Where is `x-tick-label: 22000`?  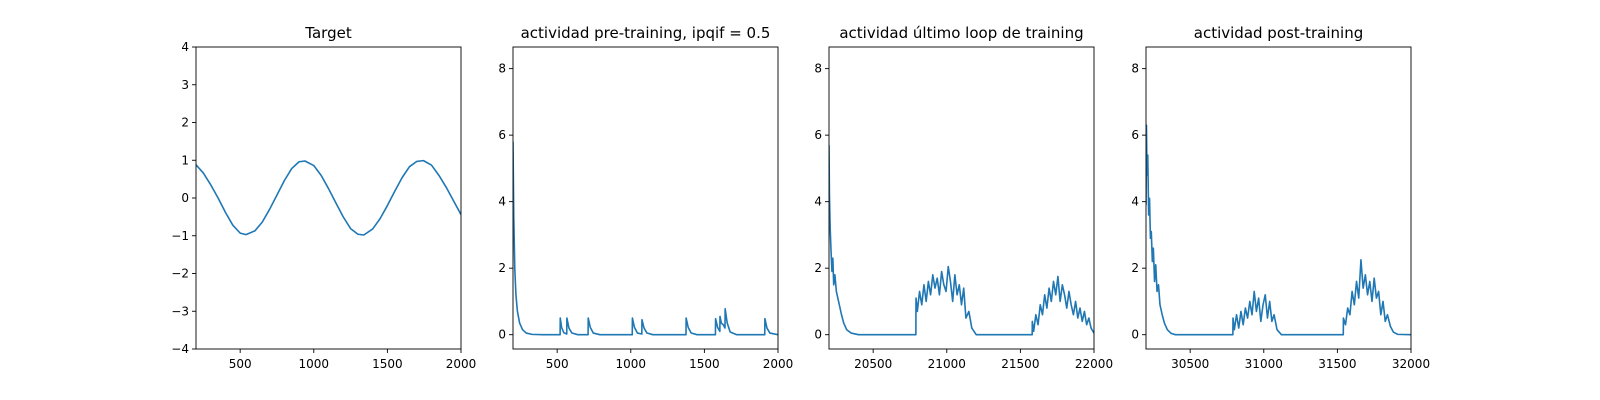
x-tick-label: 22000 is located at coordinates (1094, 364).